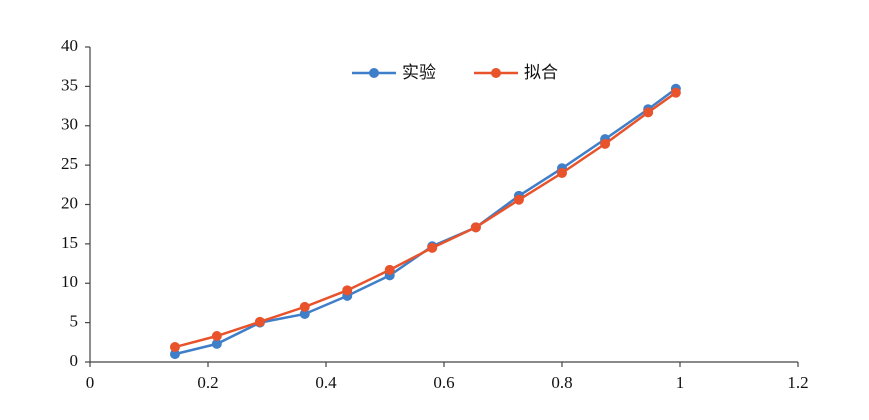 The height and width of the screenshot is (420, 869). What do you see at coordinates (561, 382) in the screenshot?
I see `x-tick-label: 0.8` at bounding box center [561, 382].